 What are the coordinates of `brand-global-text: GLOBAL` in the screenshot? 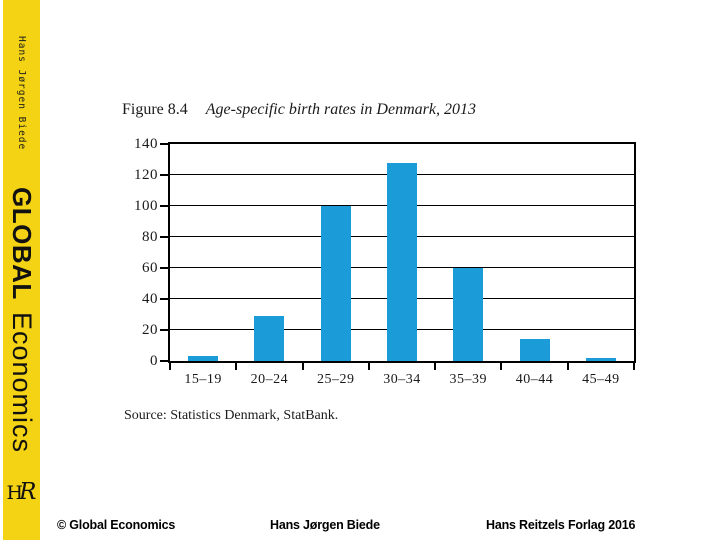 It's located at (22, 243).